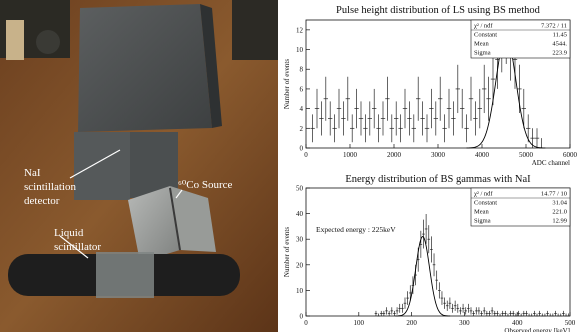 This screenshot has height=332, width=577. I want to click on y-tick-label: 50, so click(300, 189).